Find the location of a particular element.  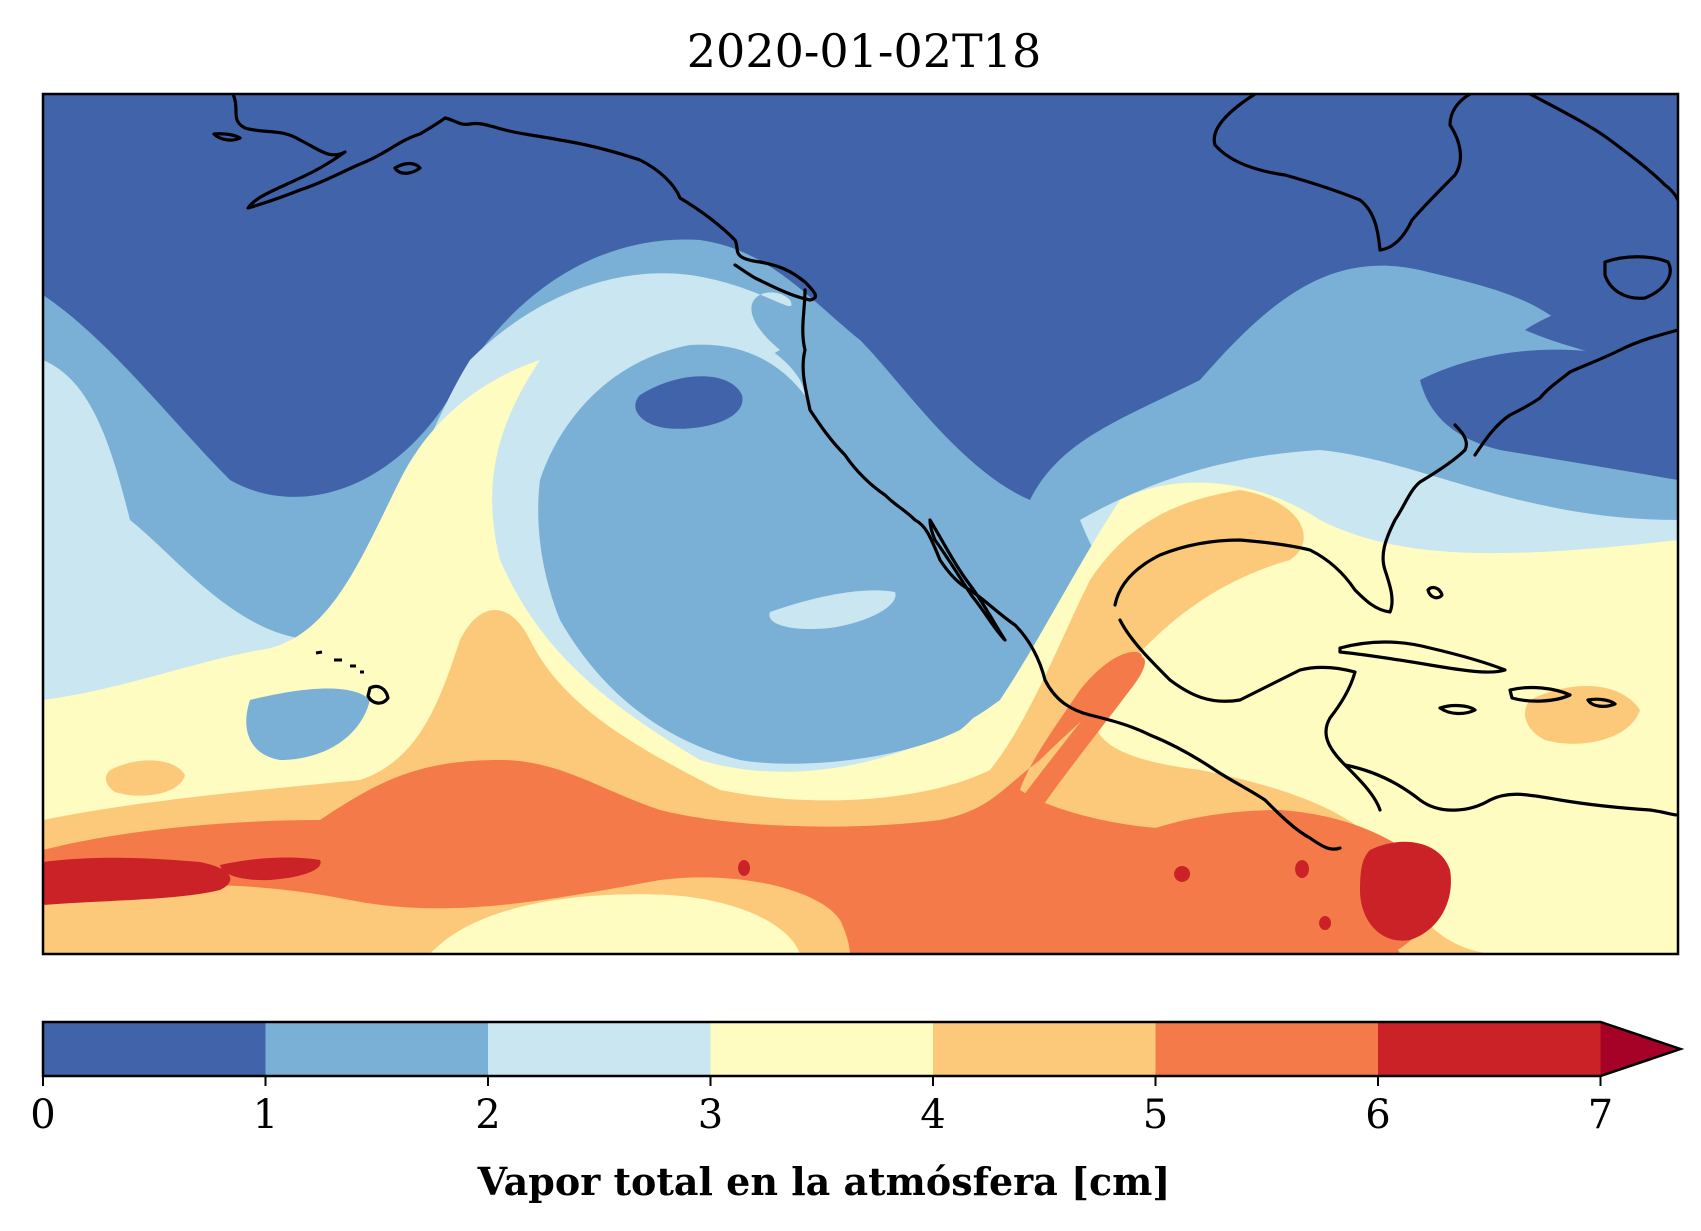

colorbar-tick-label: 5 is located at coordinates (1155, 1115).